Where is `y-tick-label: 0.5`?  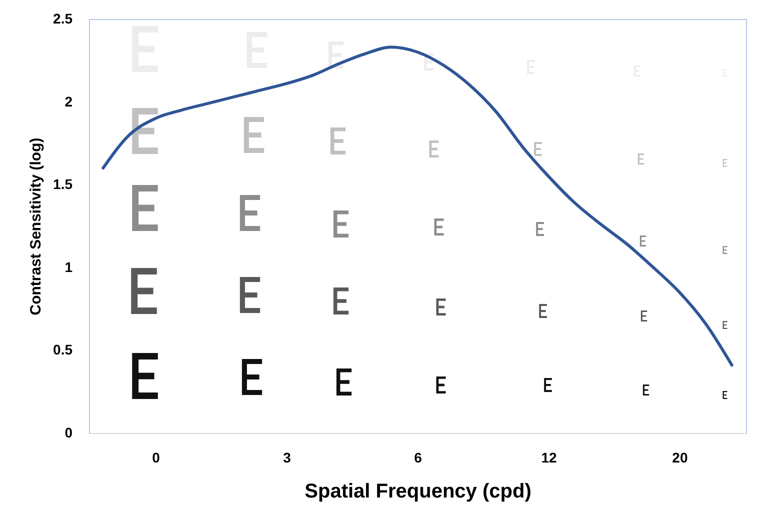
y-tick-label: 0.5 is located at coordinates (63, 350).